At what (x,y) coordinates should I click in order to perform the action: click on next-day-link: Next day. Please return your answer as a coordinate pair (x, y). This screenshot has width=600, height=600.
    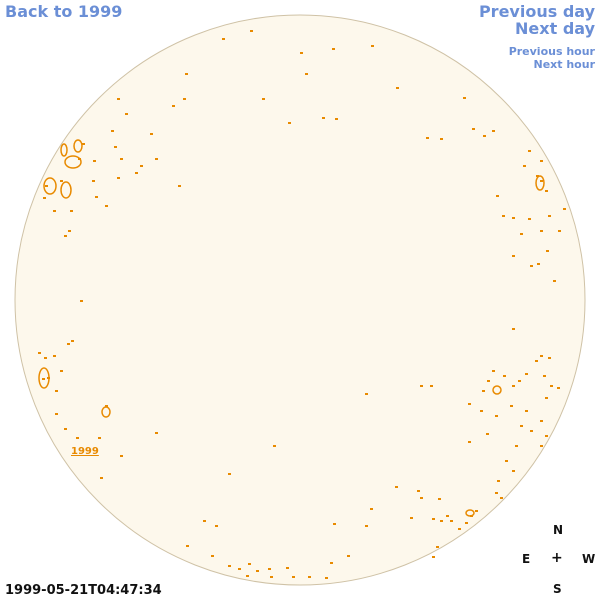
    Looking at the image, I should click on (555, 28).